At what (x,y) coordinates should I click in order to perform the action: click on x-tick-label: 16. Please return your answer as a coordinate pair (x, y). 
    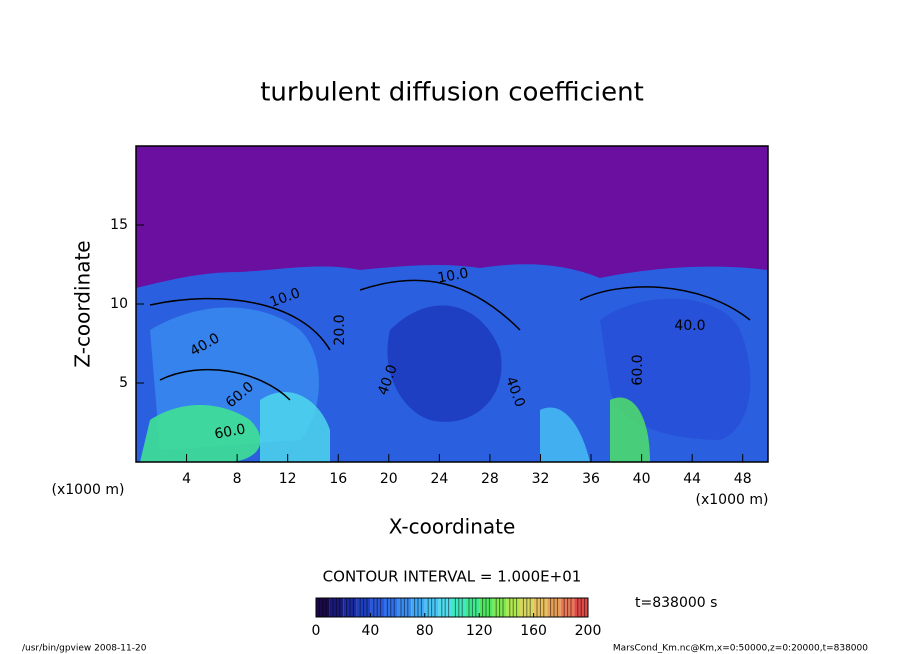
    Looking at the image, I should click on (338, 479).